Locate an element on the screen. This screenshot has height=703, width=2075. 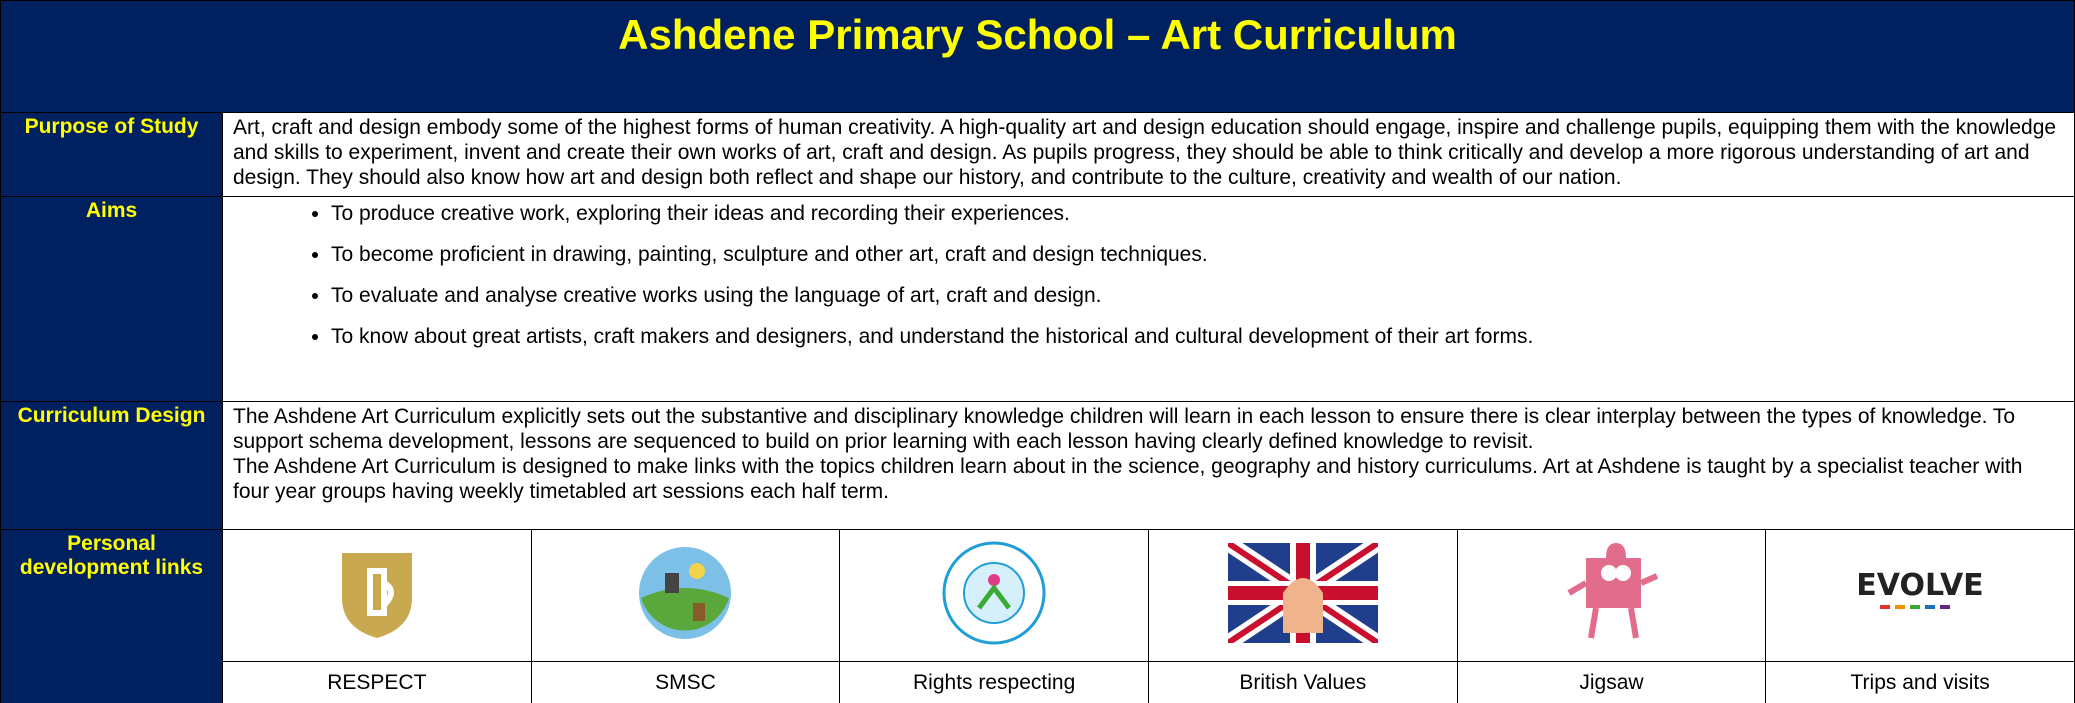
british-values-icon is located at coordinates (1303, 592).